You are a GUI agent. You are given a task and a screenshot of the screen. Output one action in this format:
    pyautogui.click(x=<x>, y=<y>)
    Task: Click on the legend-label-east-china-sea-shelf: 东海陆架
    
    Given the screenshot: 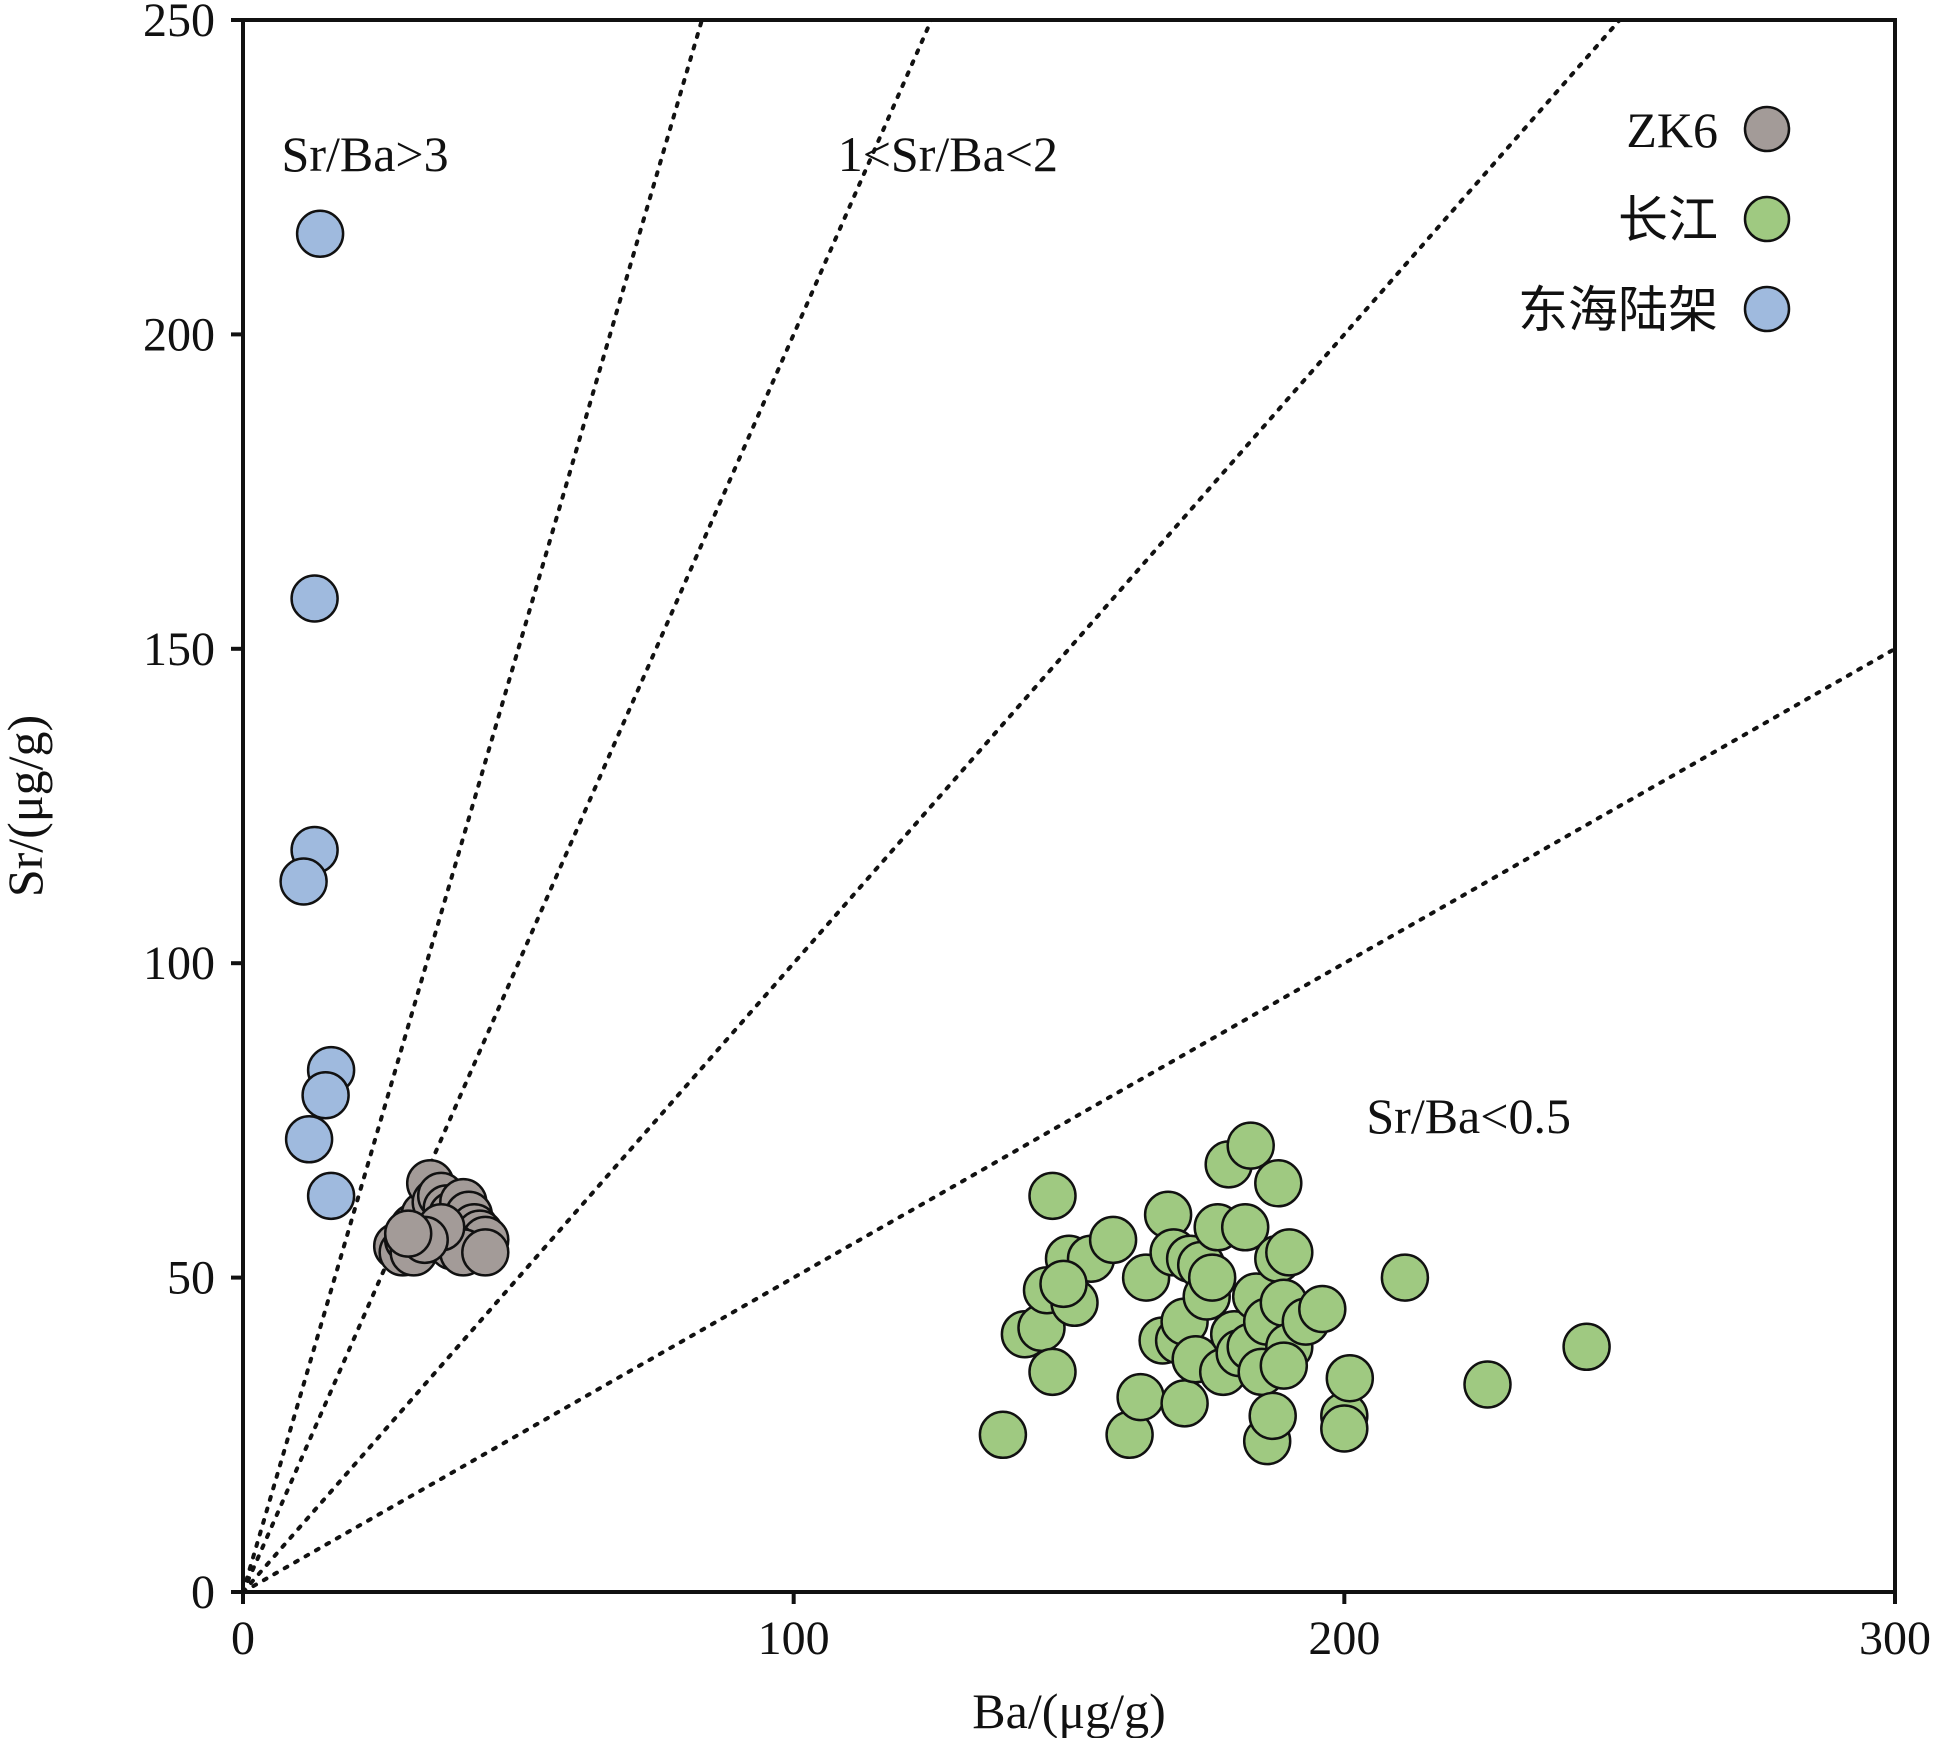 What is the action you would take?
    pyautogui.click(x=1618, y=310)
    